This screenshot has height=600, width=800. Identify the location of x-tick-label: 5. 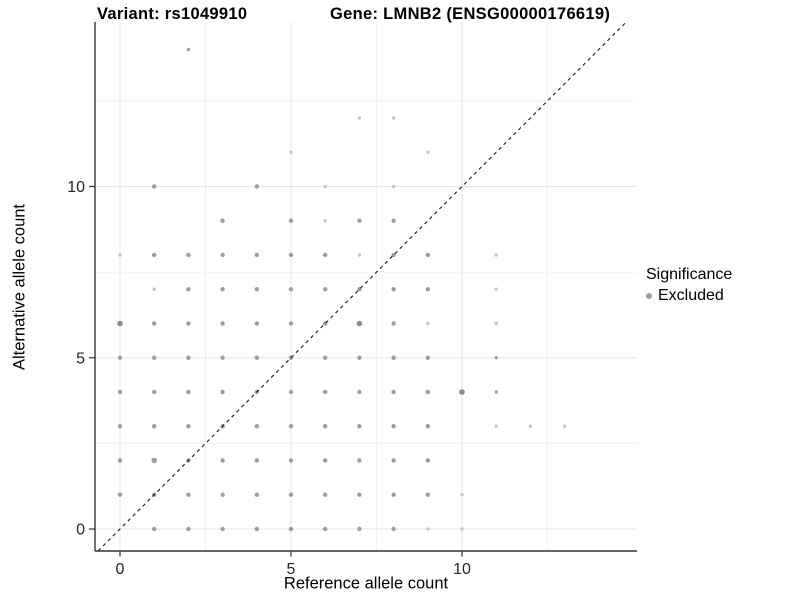
(291, 569).